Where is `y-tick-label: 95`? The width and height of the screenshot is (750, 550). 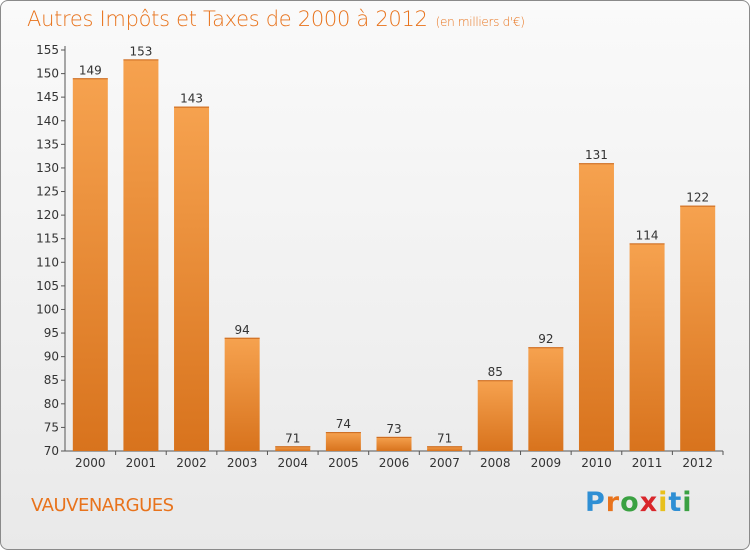
y-tick-label: 95 is located at coordinates (51, 333).